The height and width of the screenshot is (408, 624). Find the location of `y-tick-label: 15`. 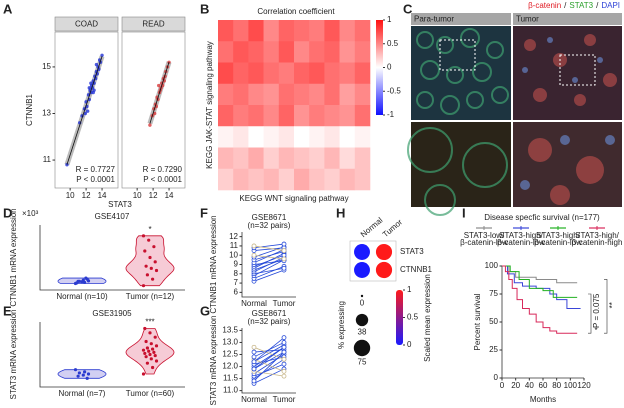

y-tick-label: 15 is located at coordinates (46, 66).